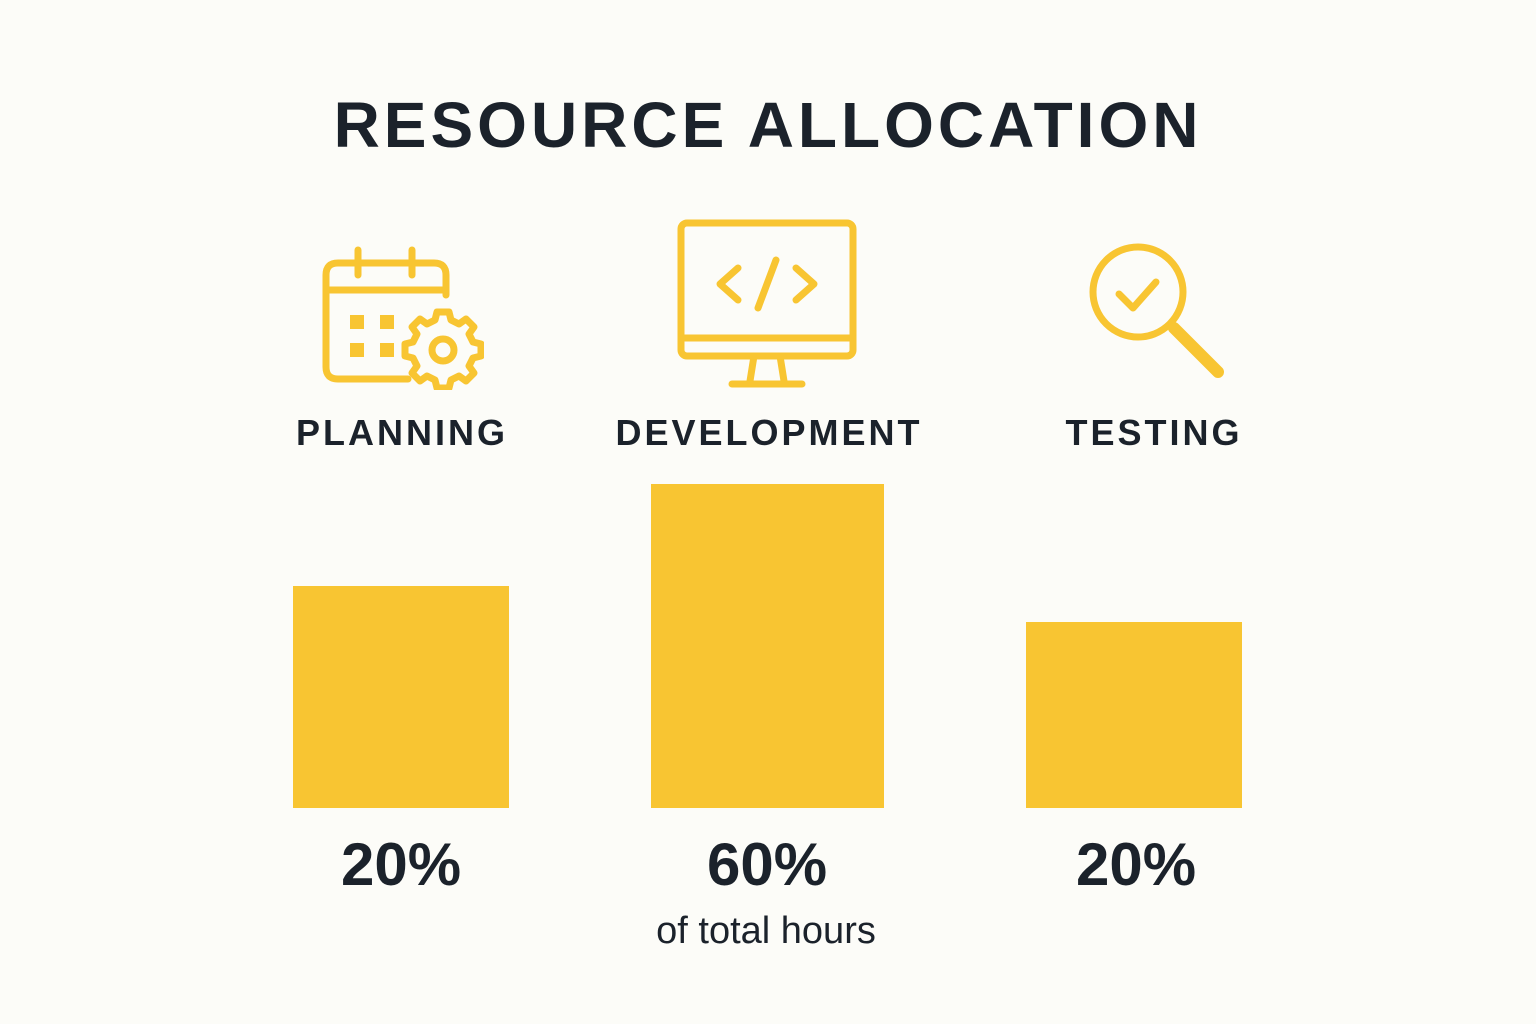  I want to click on calendar-gear-icon, so click(401, 317).